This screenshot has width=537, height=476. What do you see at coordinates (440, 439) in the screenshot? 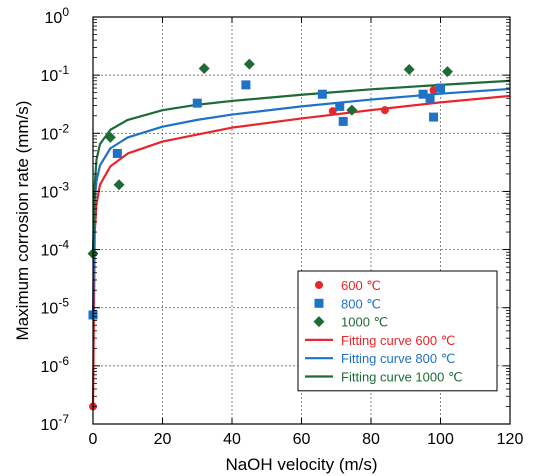
I see `x-tick-label: 100` at bounding box center [440, 439].